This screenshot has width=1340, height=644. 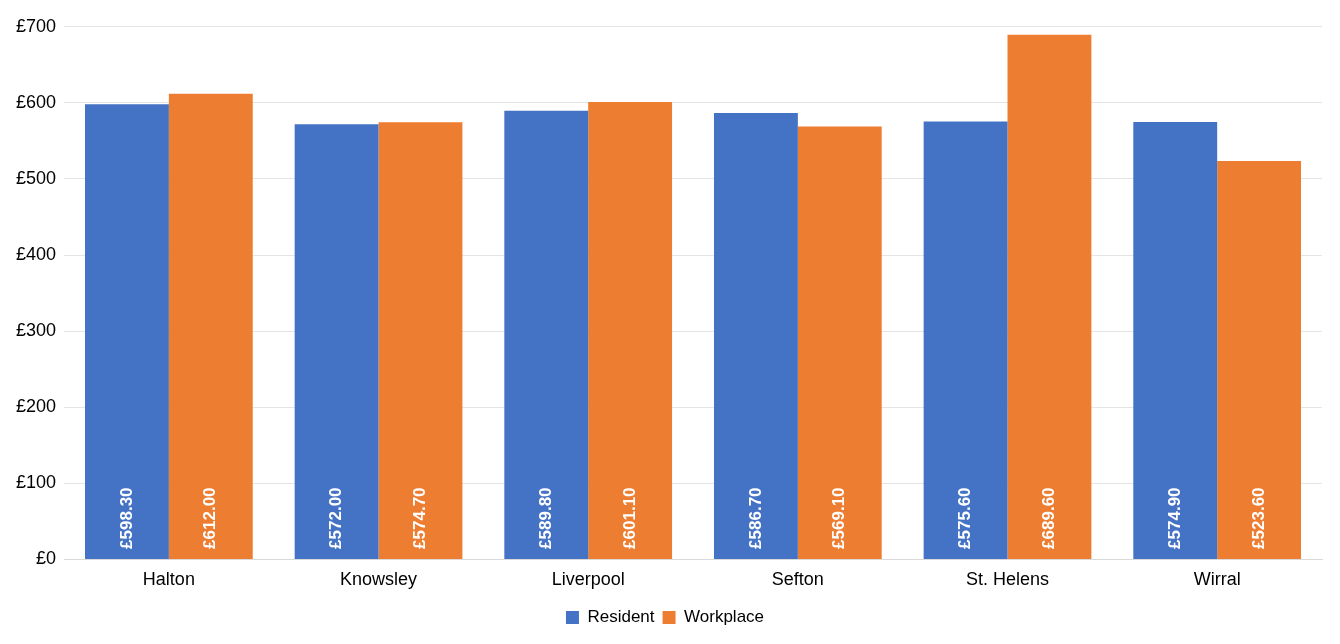 I want to click on data-label: £572.00, so click(x=336, y=518).